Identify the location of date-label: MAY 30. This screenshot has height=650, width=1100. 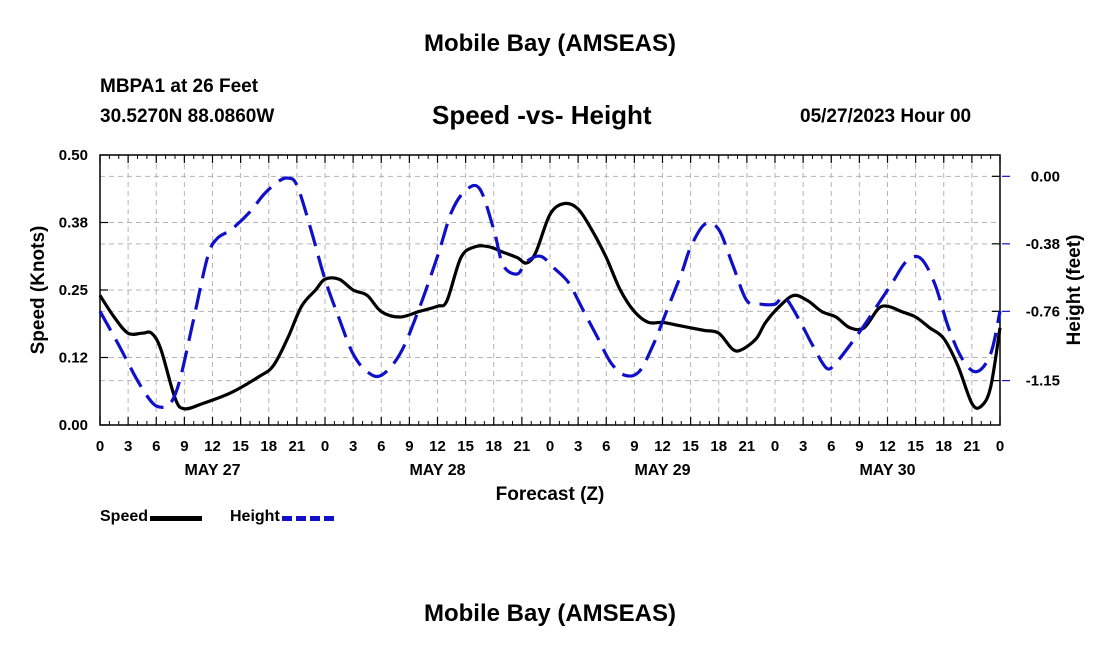
(887, 470).